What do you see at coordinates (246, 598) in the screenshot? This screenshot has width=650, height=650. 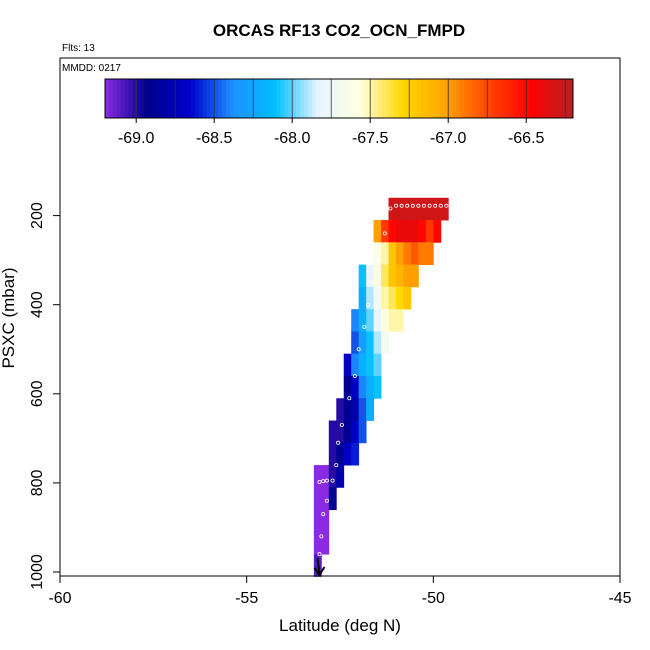 I see `x-tick-label: -55` at bounding box center [246, 598].